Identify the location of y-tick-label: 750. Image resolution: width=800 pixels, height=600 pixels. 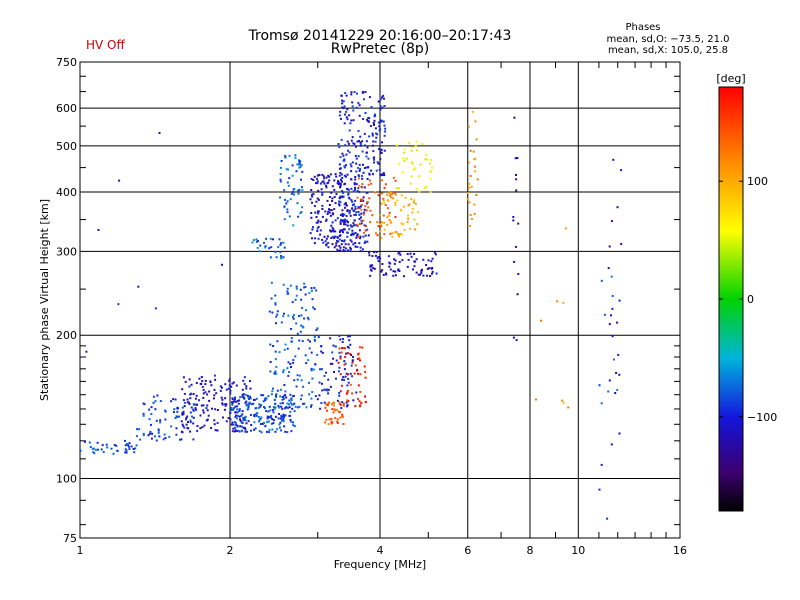
(66, 62).